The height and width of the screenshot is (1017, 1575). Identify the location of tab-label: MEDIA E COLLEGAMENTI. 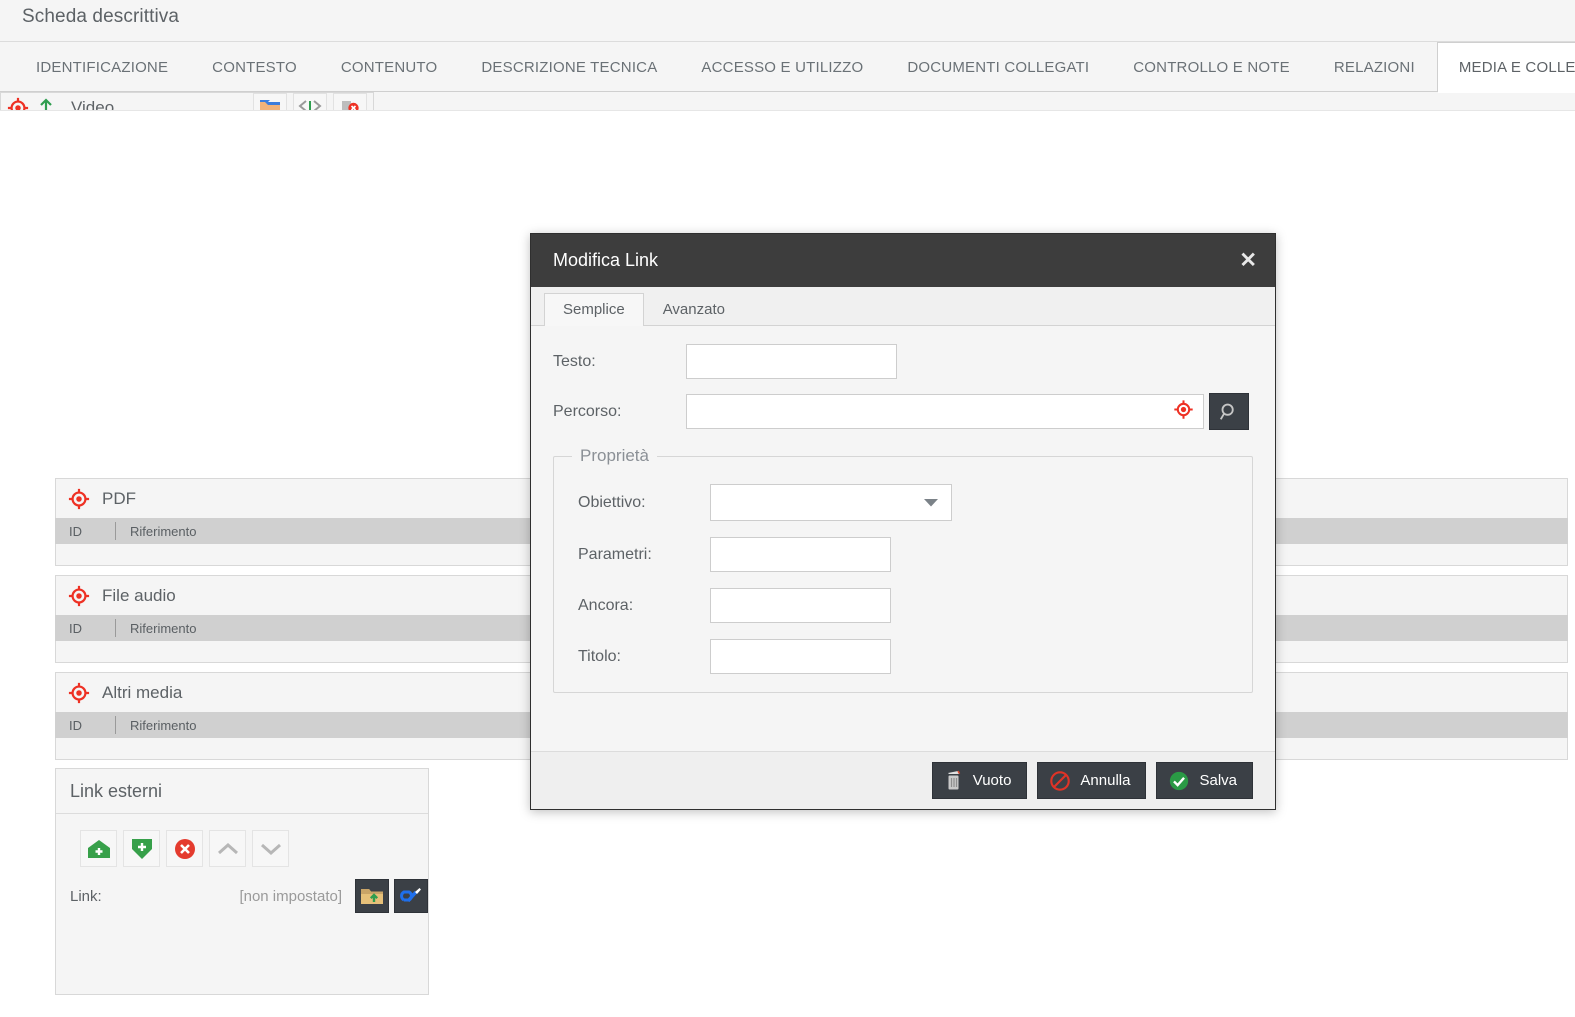
(1516, 67).